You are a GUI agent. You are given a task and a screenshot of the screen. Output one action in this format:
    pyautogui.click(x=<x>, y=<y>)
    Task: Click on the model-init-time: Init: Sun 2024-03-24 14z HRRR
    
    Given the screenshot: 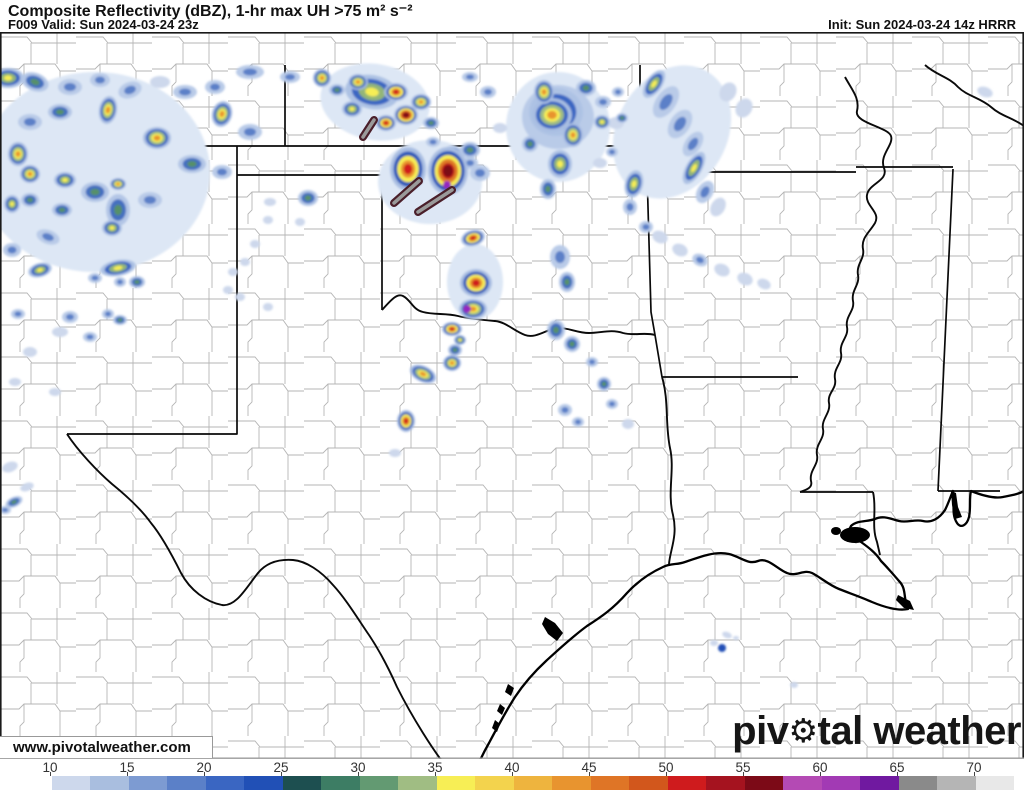 What is the action you would take?
    pyautogui.click(x=922, y=24)
    